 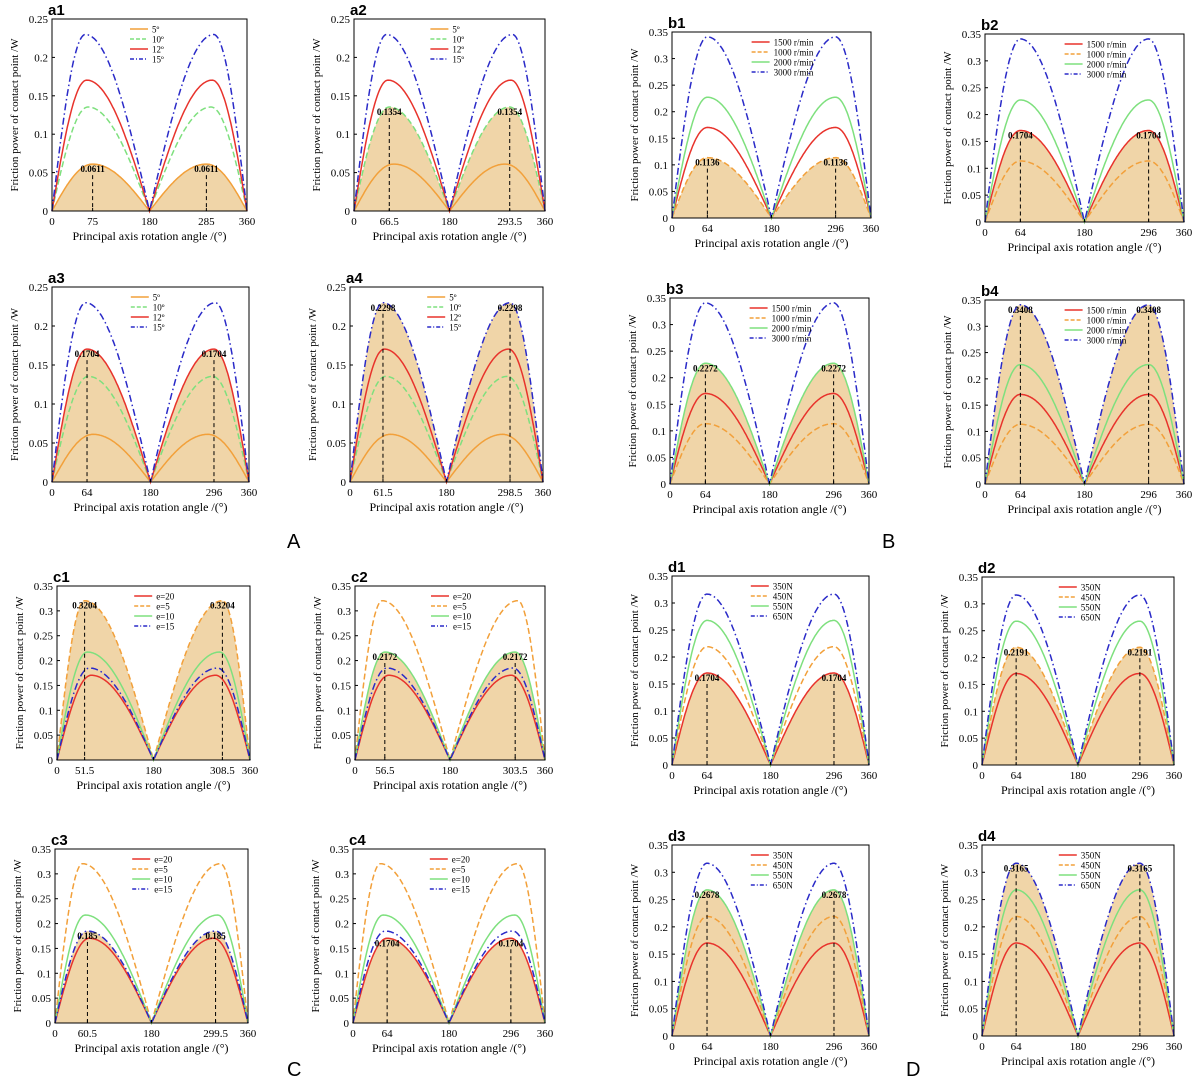 I want to click on xtick-label-d4-1: 64, so click(x=1017, y=1047).